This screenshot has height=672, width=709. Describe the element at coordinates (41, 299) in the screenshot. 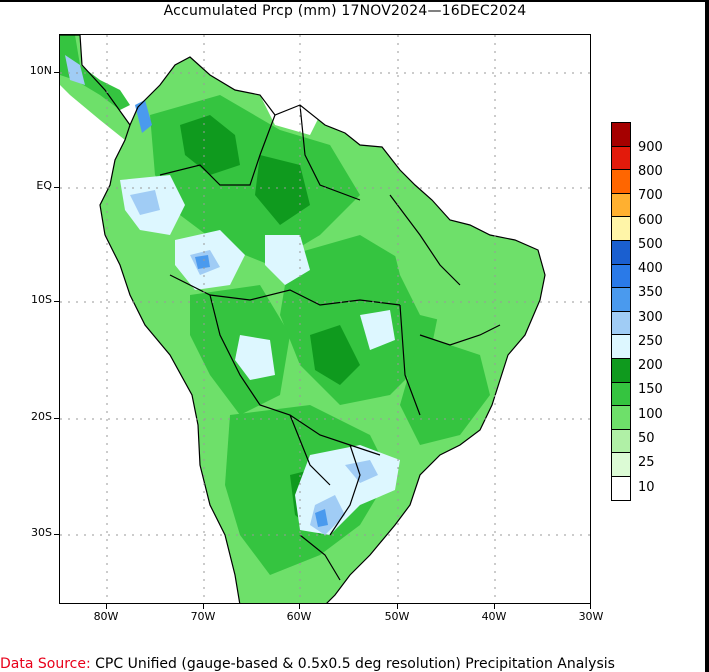

I see `y-label-10s: 10S` at that location.